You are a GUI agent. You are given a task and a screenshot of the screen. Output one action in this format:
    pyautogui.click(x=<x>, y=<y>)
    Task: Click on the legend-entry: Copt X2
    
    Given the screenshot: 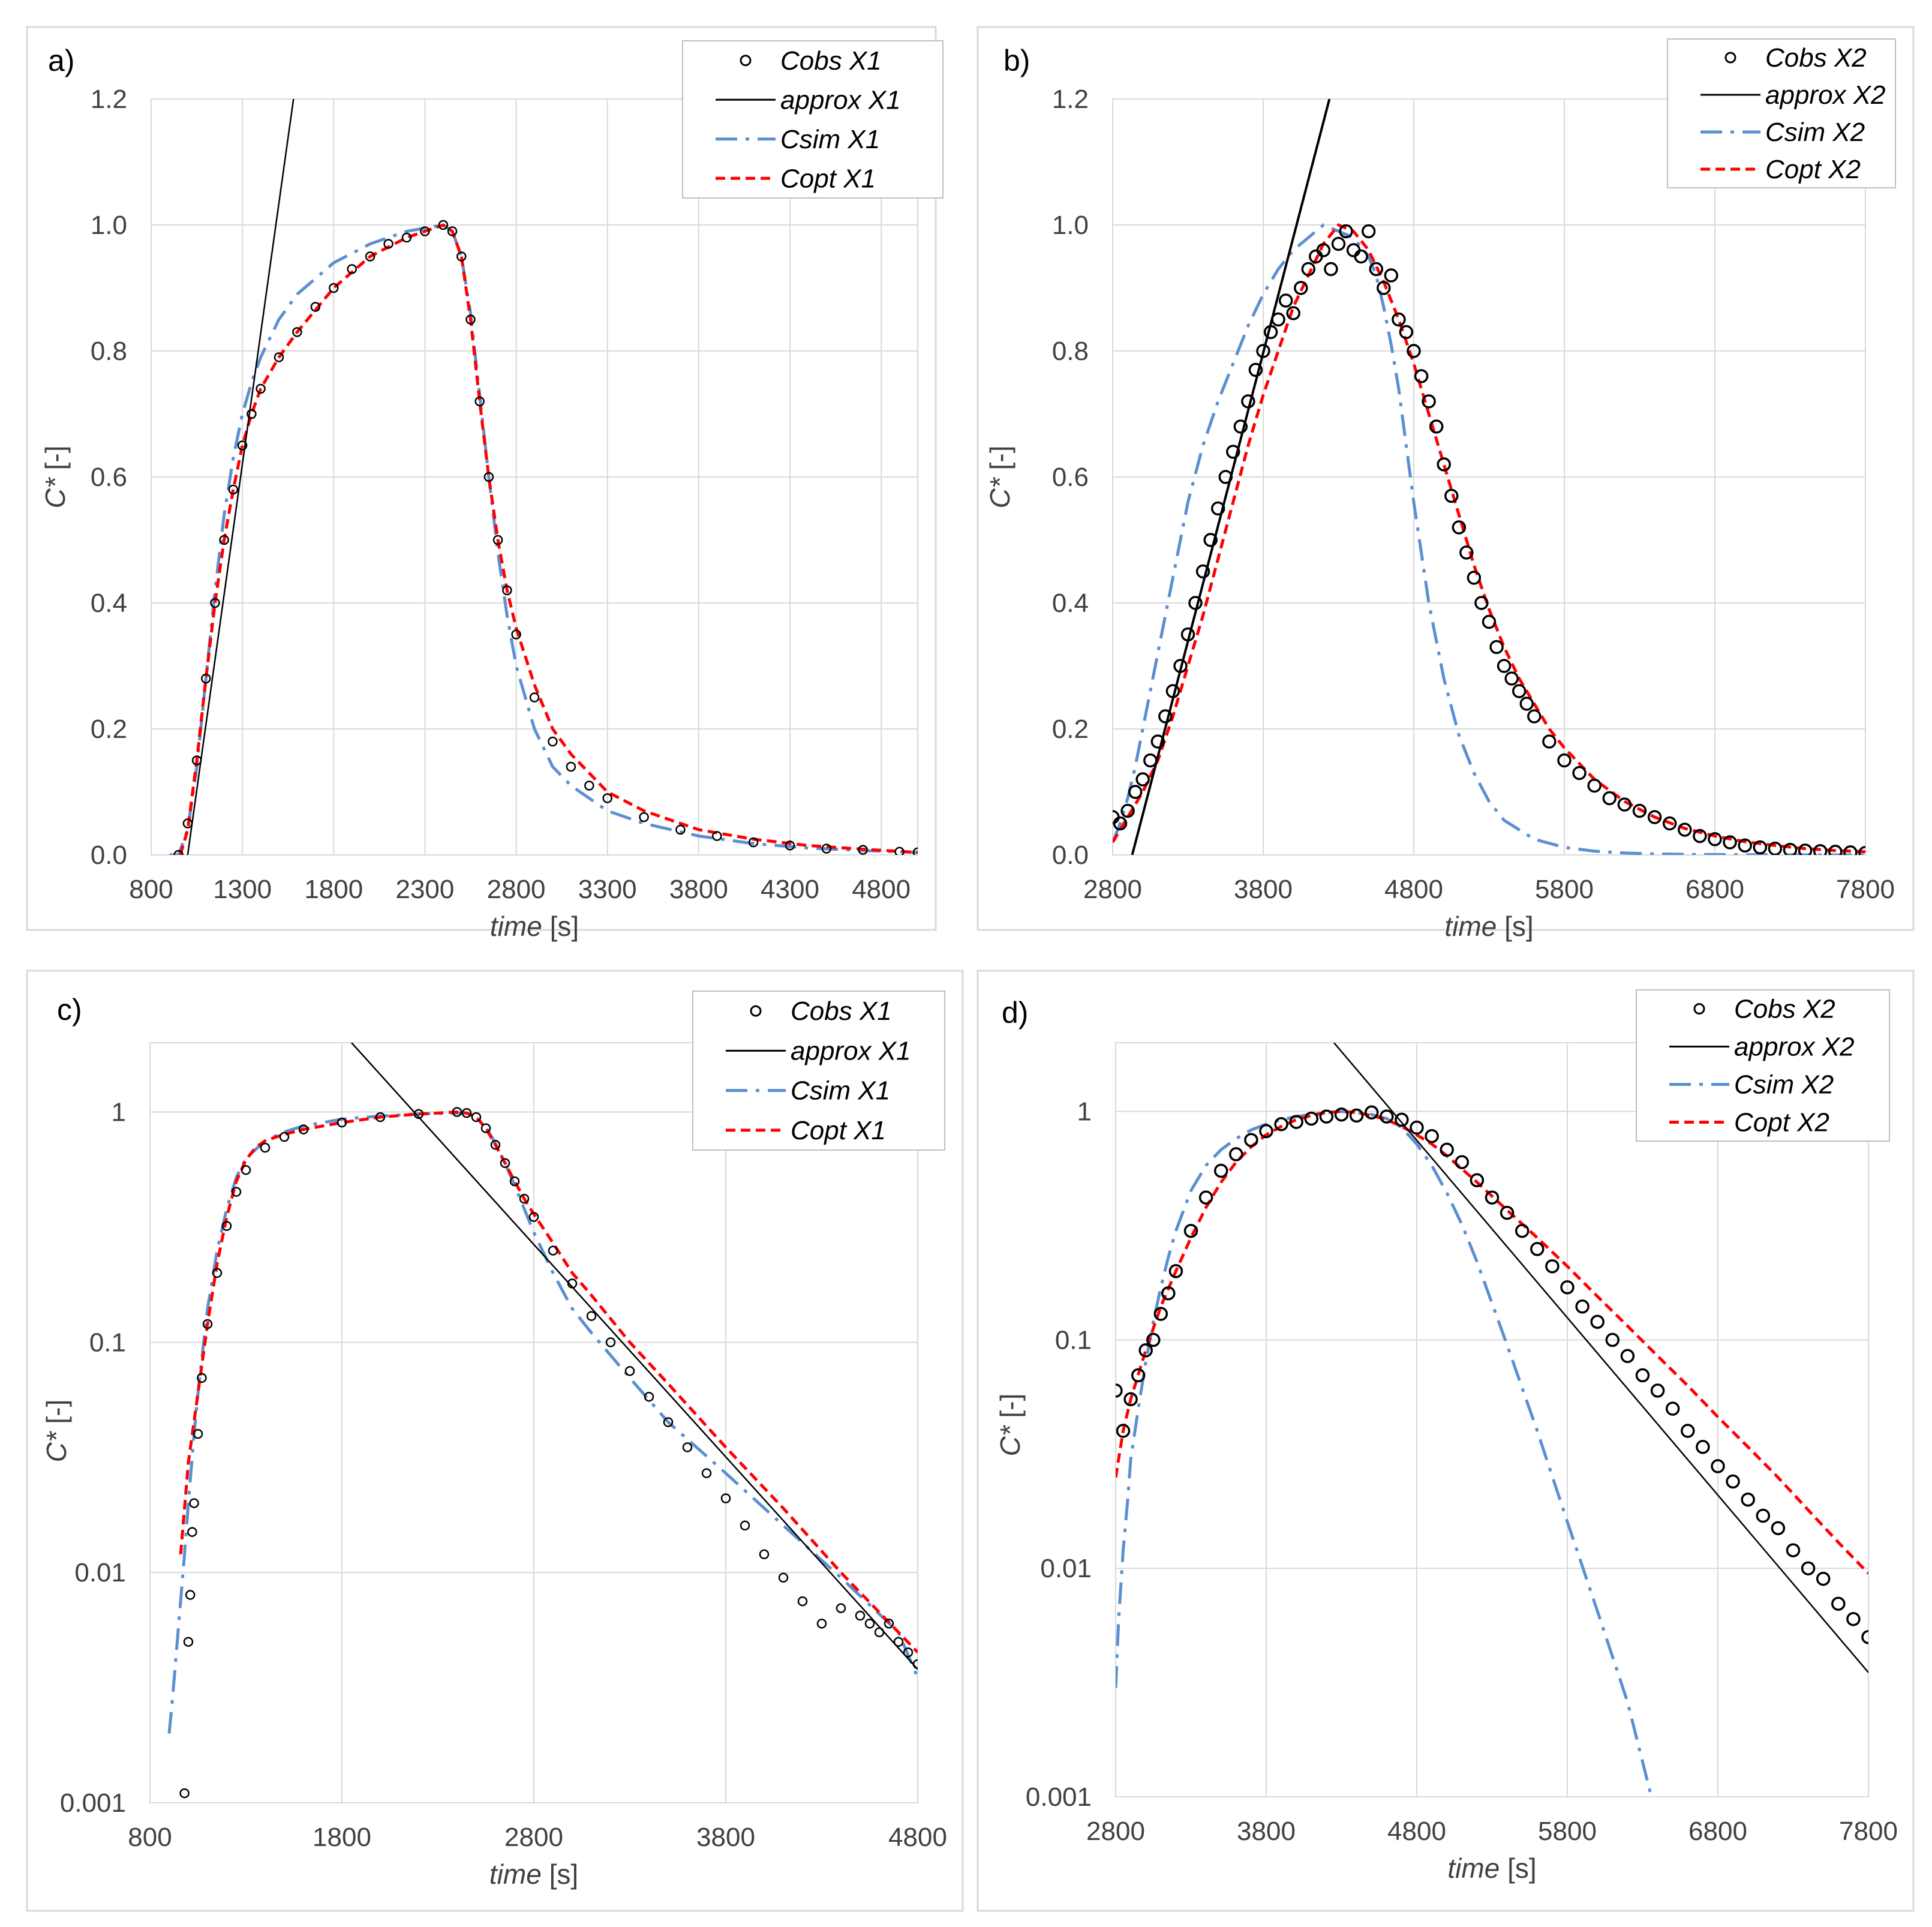 What is the action you would take?
    pyautogui.click(x=1781, y=1122)
    